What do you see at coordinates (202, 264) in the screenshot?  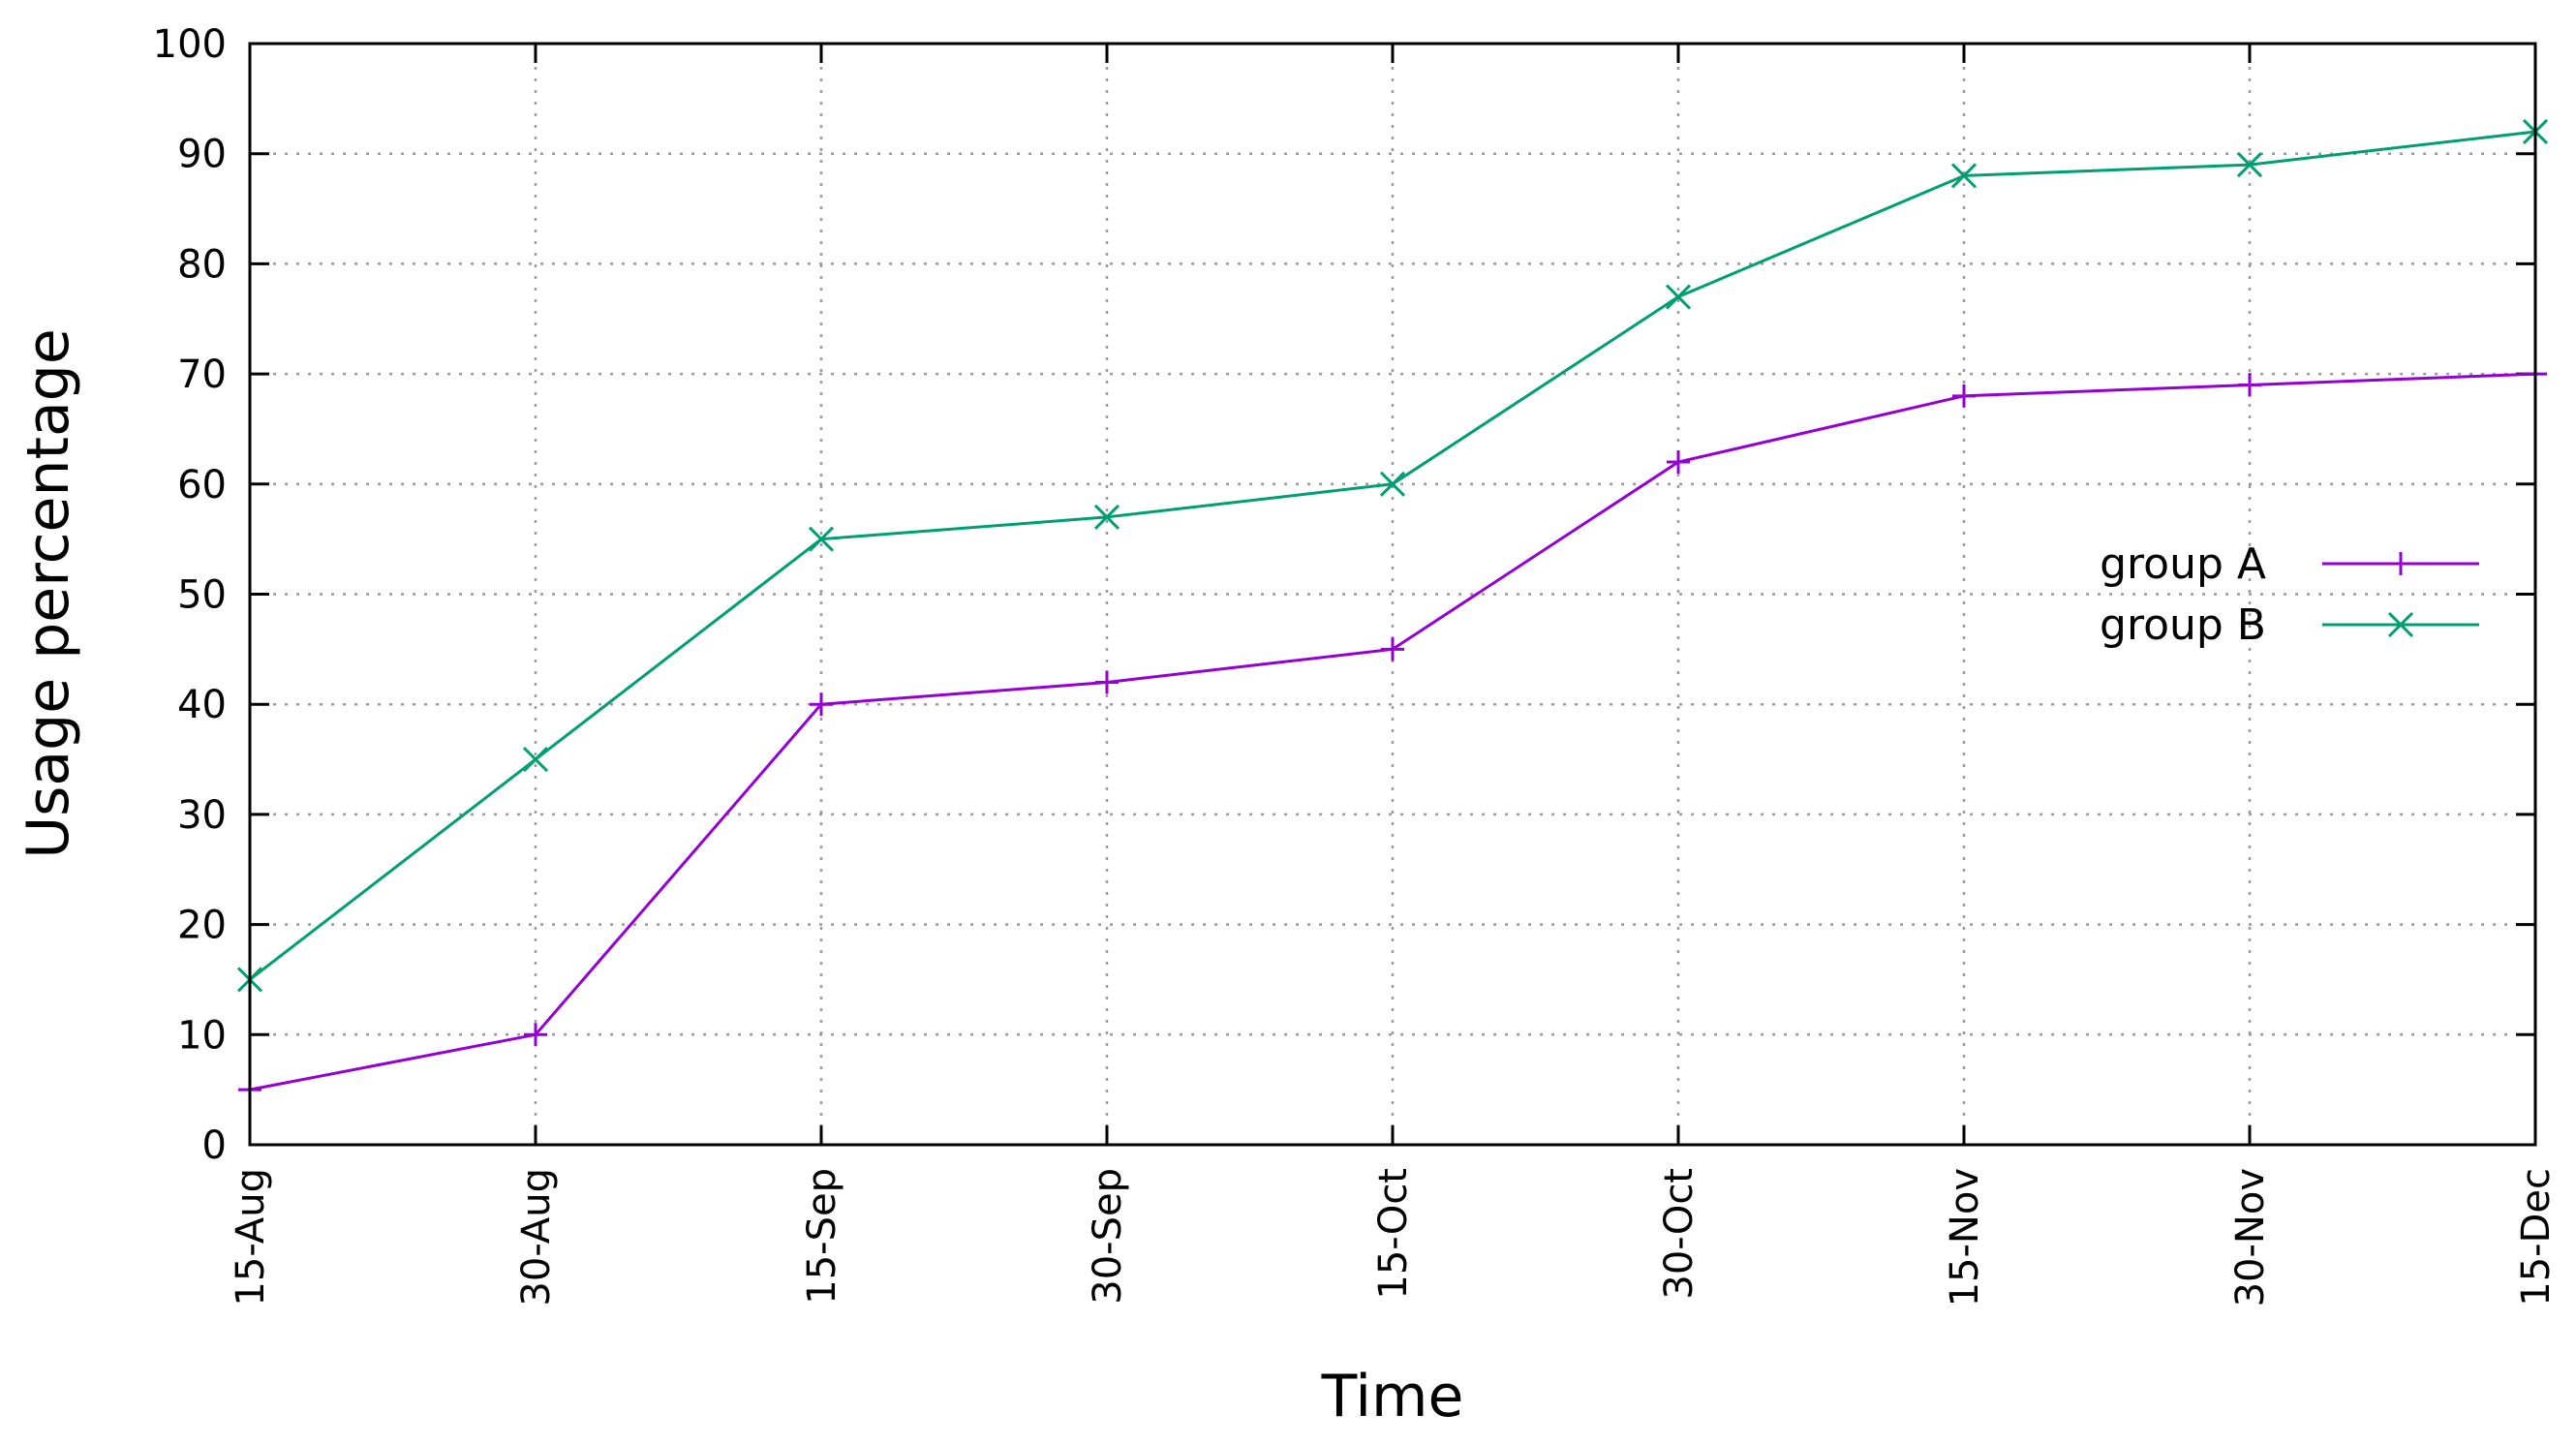 I see `y-tick-label: 80` at bounding box center [202, 264].